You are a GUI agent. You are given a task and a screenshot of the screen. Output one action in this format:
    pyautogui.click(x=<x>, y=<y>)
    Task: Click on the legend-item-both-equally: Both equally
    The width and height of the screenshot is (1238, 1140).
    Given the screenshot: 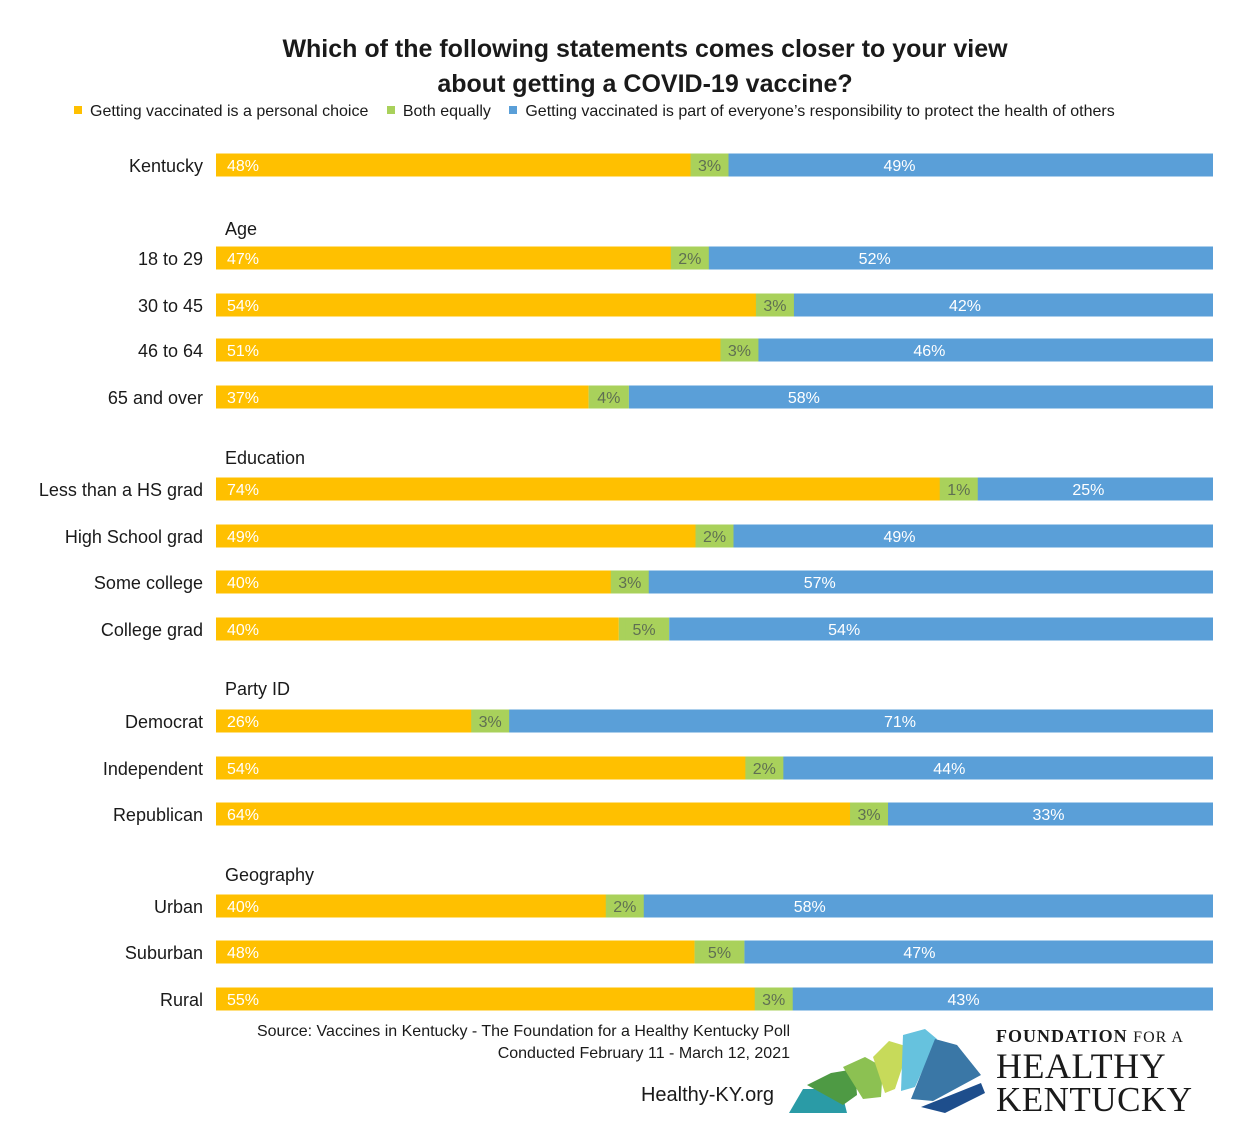 What is the action you would take?
    pyautogui.click(x=438, y=112)
    